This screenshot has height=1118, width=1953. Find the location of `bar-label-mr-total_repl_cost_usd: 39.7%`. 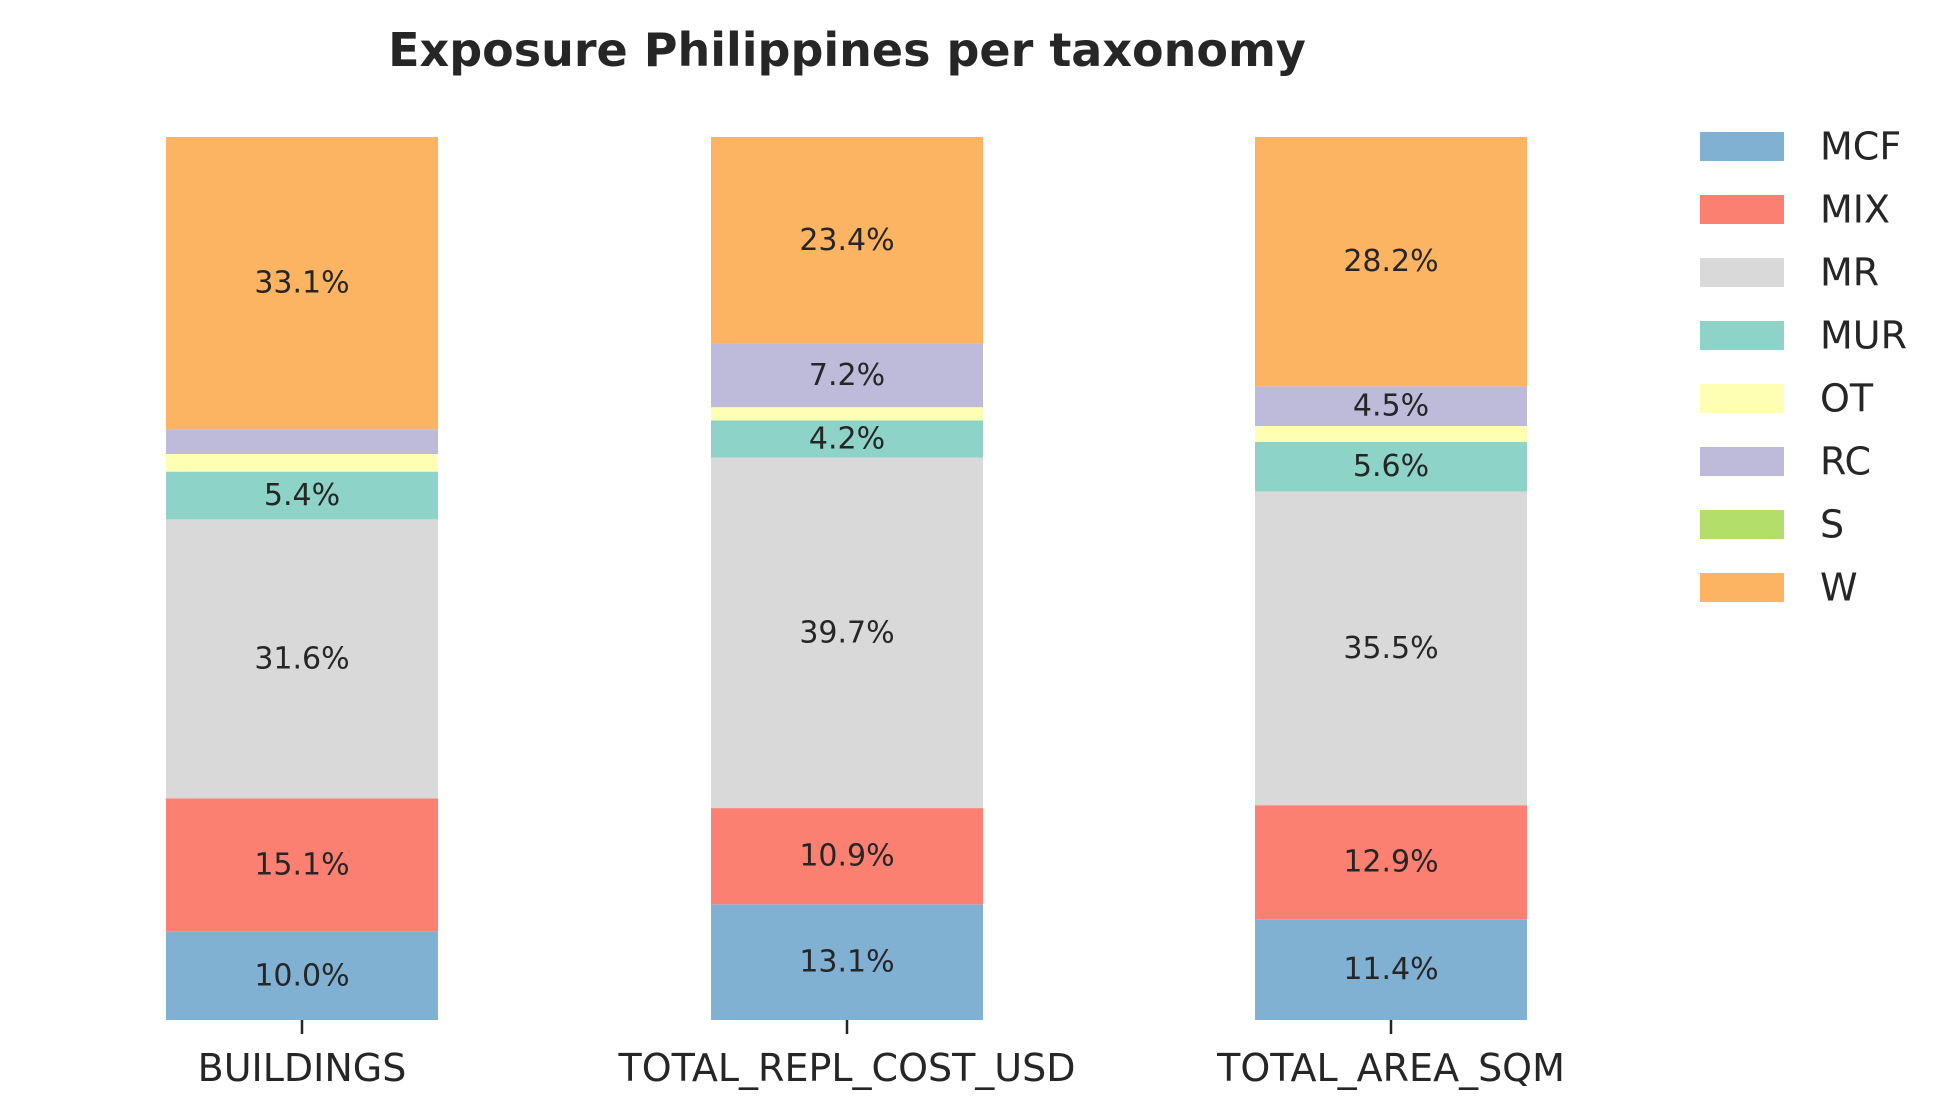

bar-label-mr-total_repl_cost_usd: 39.7% is located at coordinates (846, 632).